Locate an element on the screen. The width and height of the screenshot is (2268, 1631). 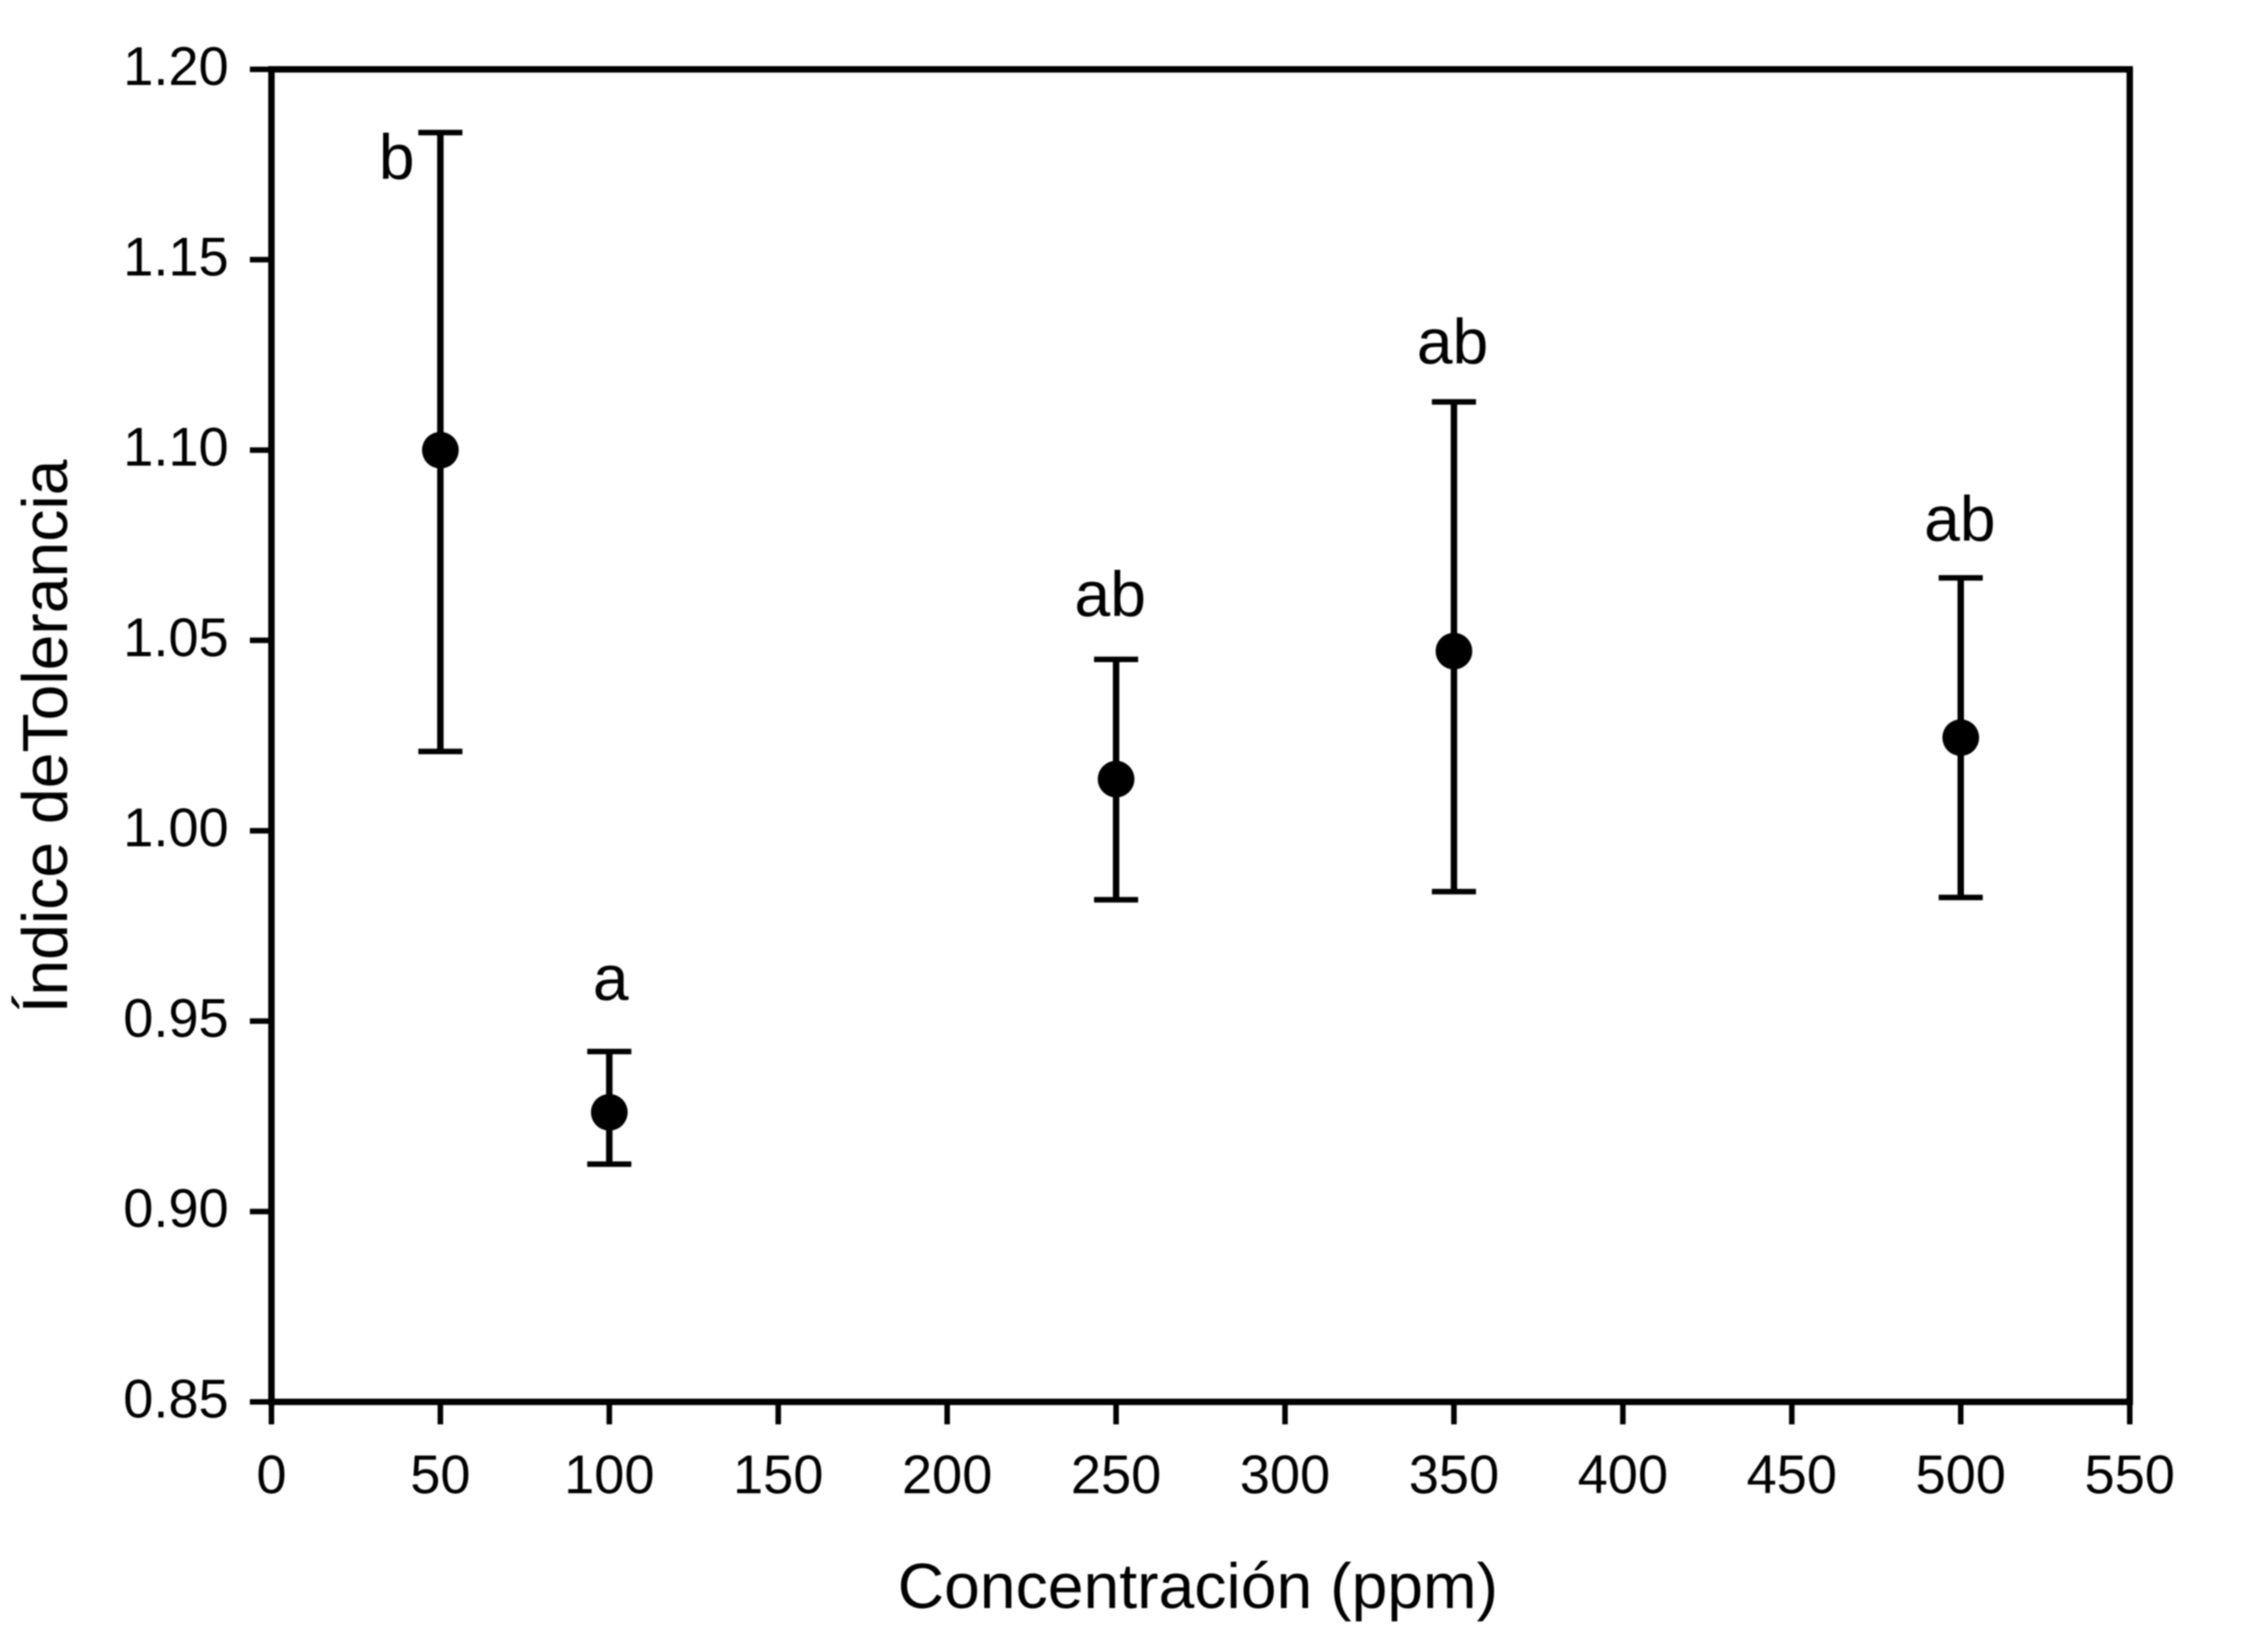
svg-text: 150 is located at coordinates (778, 1475).